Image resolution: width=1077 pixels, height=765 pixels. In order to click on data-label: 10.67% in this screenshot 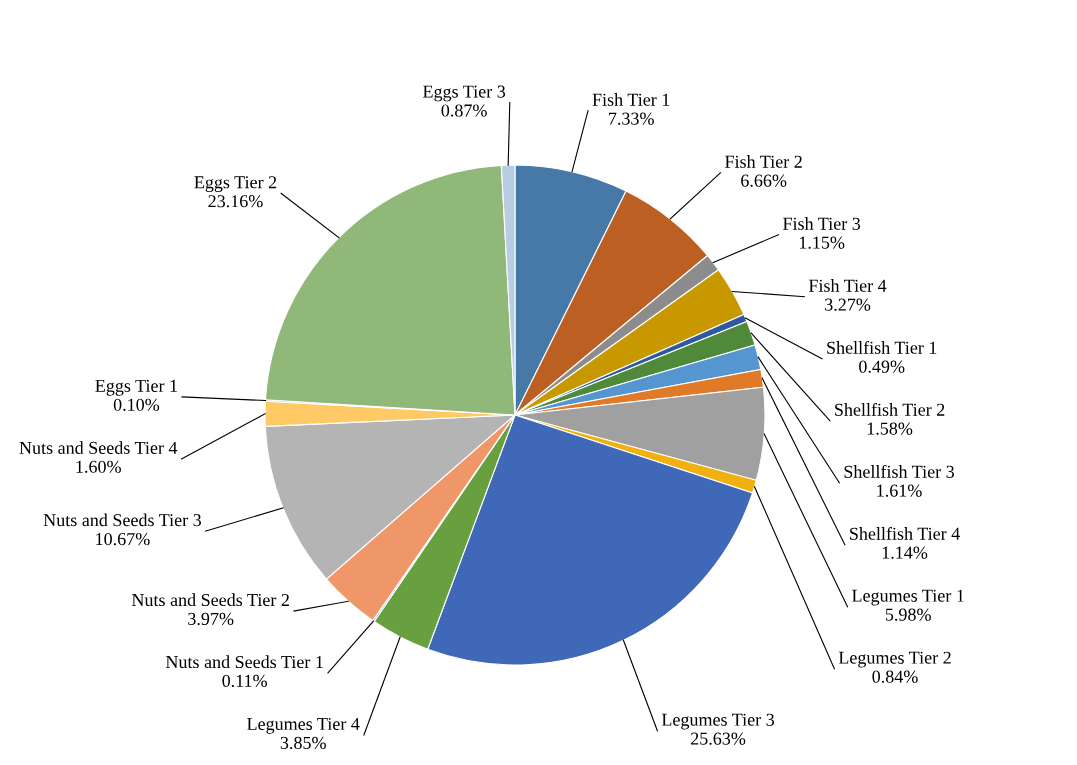, I will do `click(123, 539)`.